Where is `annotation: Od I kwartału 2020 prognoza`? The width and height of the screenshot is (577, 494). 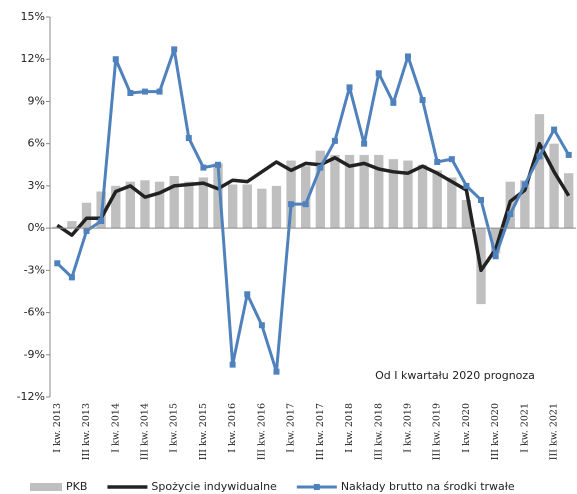
annotation: Od I kwartału 2020 prognoza is located at coordinates (455, 375).